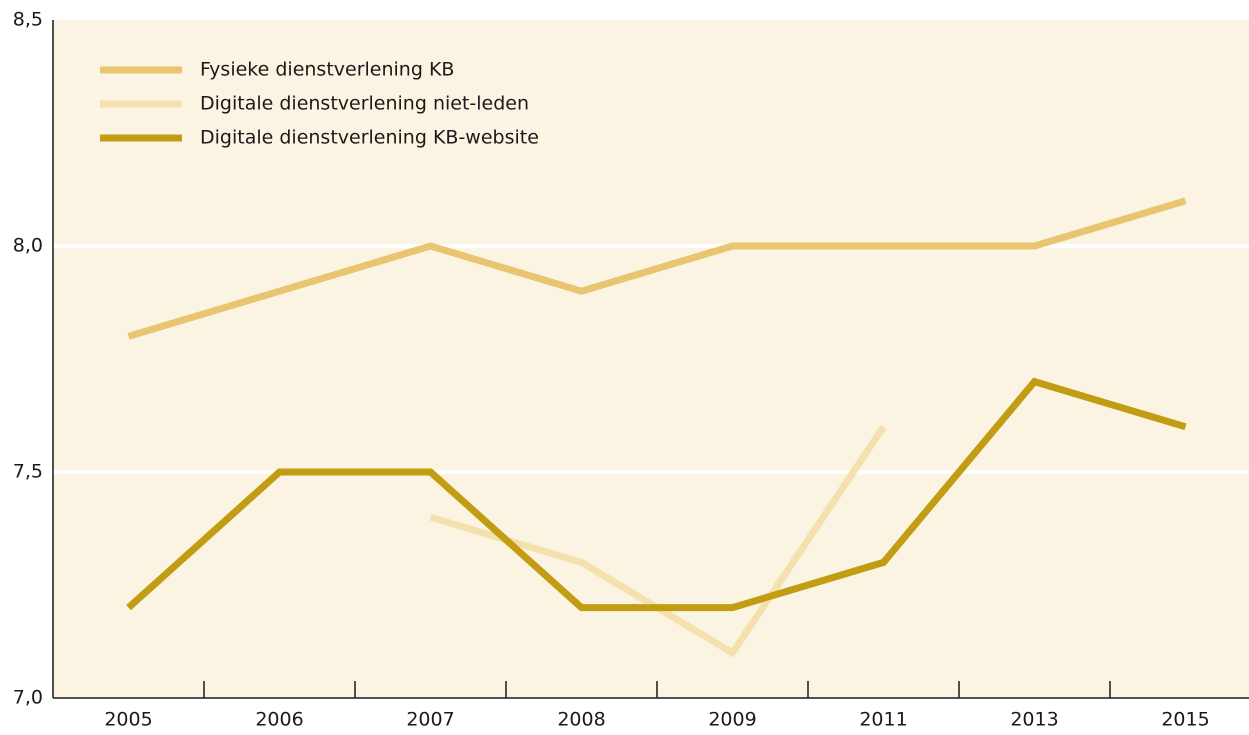 This screenshot has height=735, width=1249. What do you see at coordinates (28, 20) in the screenshot?
I see `y-tick-label: 8,5` at bounding box center [28, 20].